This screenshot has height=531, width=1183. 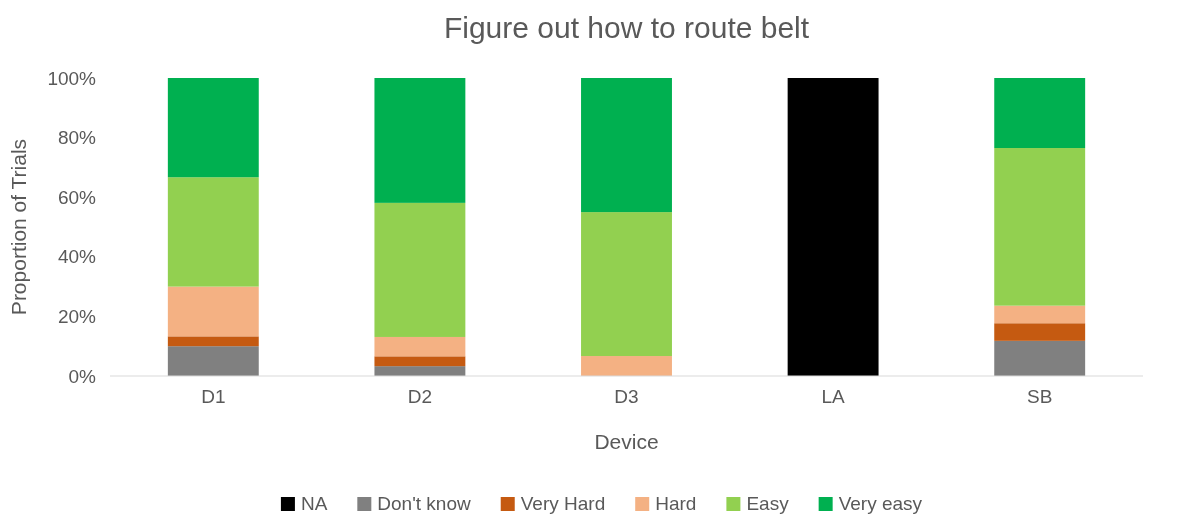 I want to click on legend-label: Very Hard, so click(x=563, y=503).